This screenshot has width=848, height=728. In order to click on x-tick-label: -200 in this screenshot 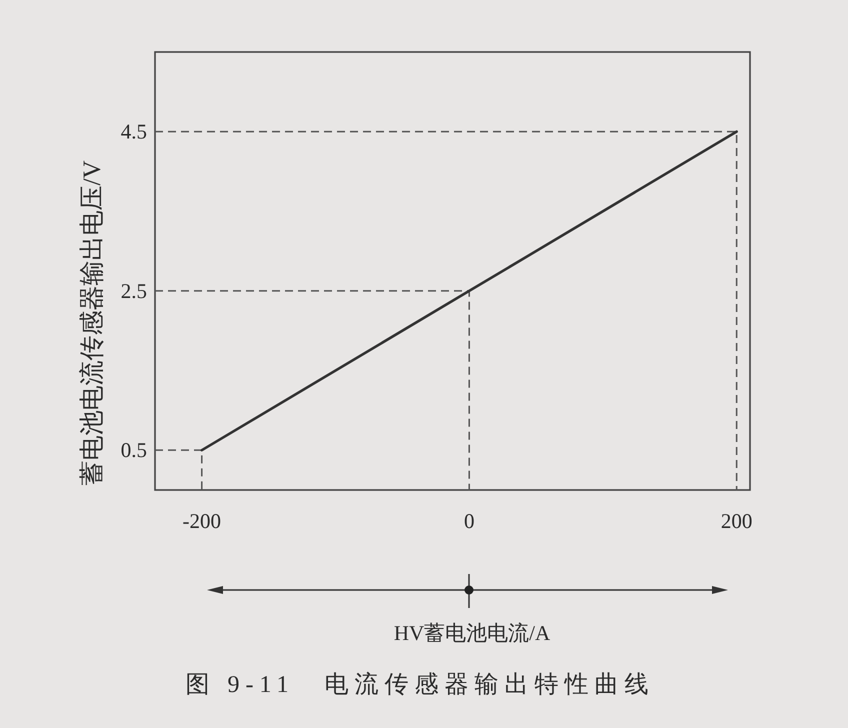, I will do `click(202, 521)`.